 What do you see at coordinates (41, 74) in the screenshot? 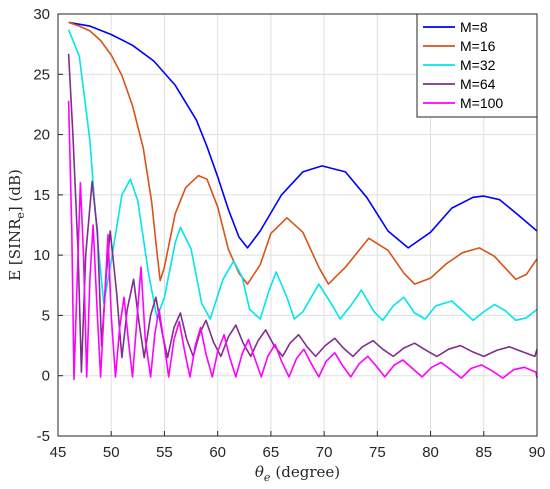
I see `y-tick-label: 25` at bounding box center [41, 74].